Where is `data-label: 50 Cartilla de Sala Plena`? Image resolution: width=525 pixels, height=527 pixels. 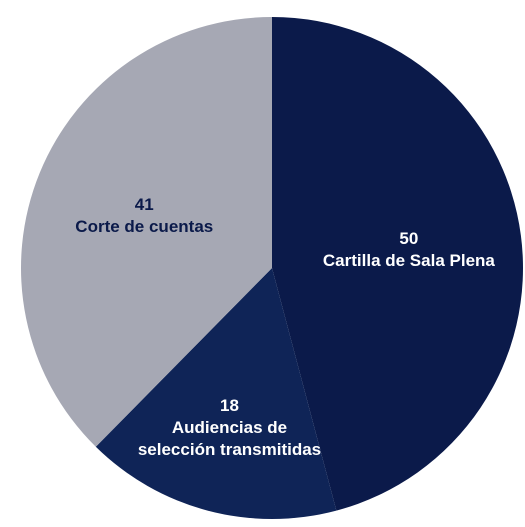 data-label: 50 Cartilla de Sala Plena is located at coordinates (407, 250).